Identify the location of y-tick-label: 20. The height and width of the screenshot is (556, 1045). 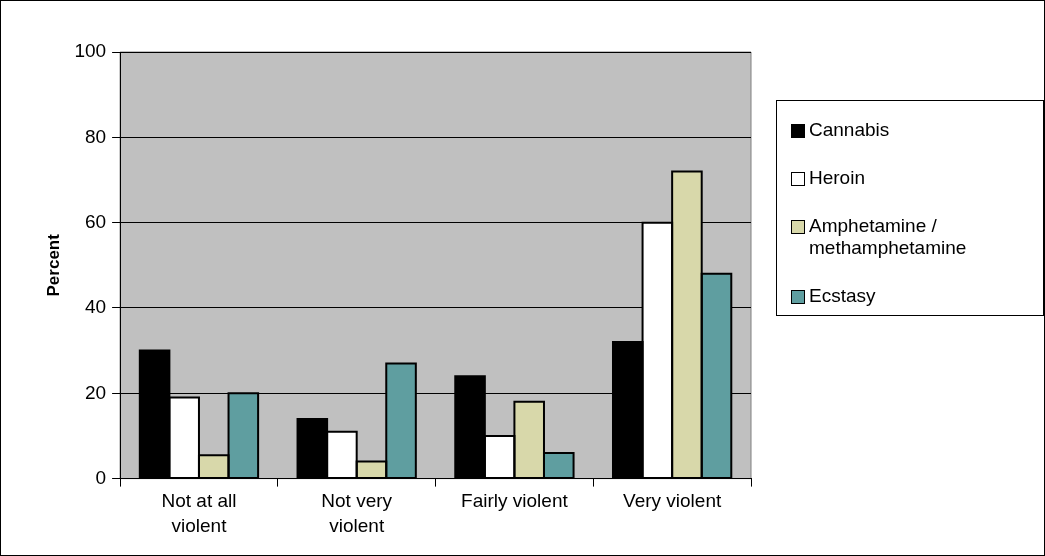
(95, 392).